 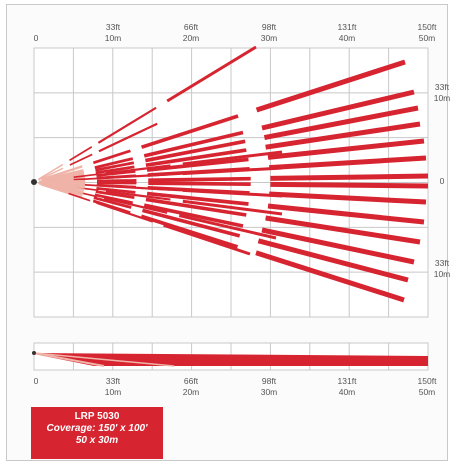 I want to click on right-axis-label-0-ft: 33ft, so click(x=442, y=87).